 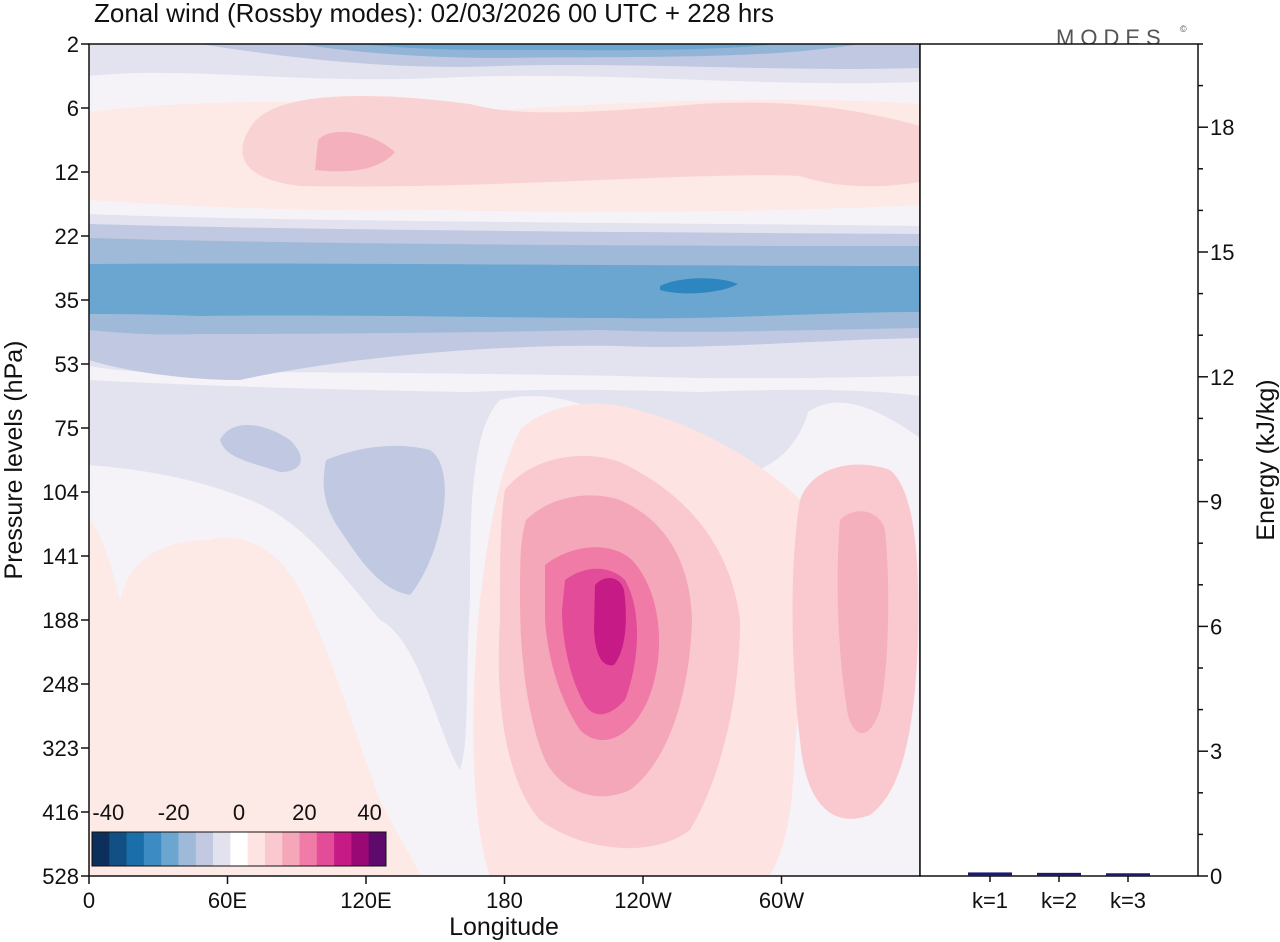 I want to click on pressure-tick-label: 248, so click(x=60, y=684).